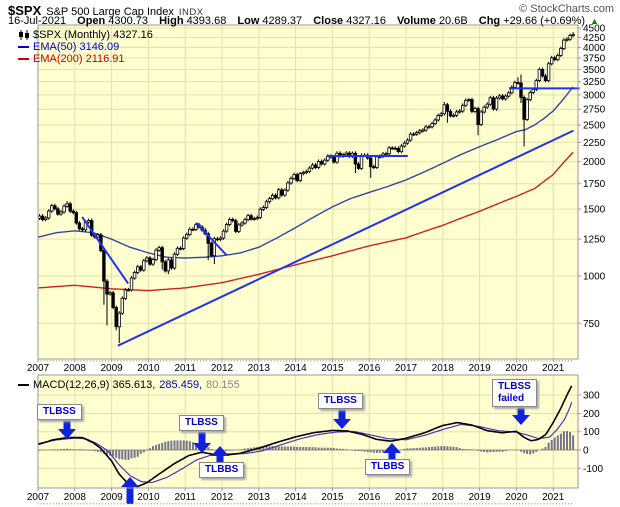  Describe the element at coordinates (591, 414) in the screenshot. I see `svg-text: 200` at that location.